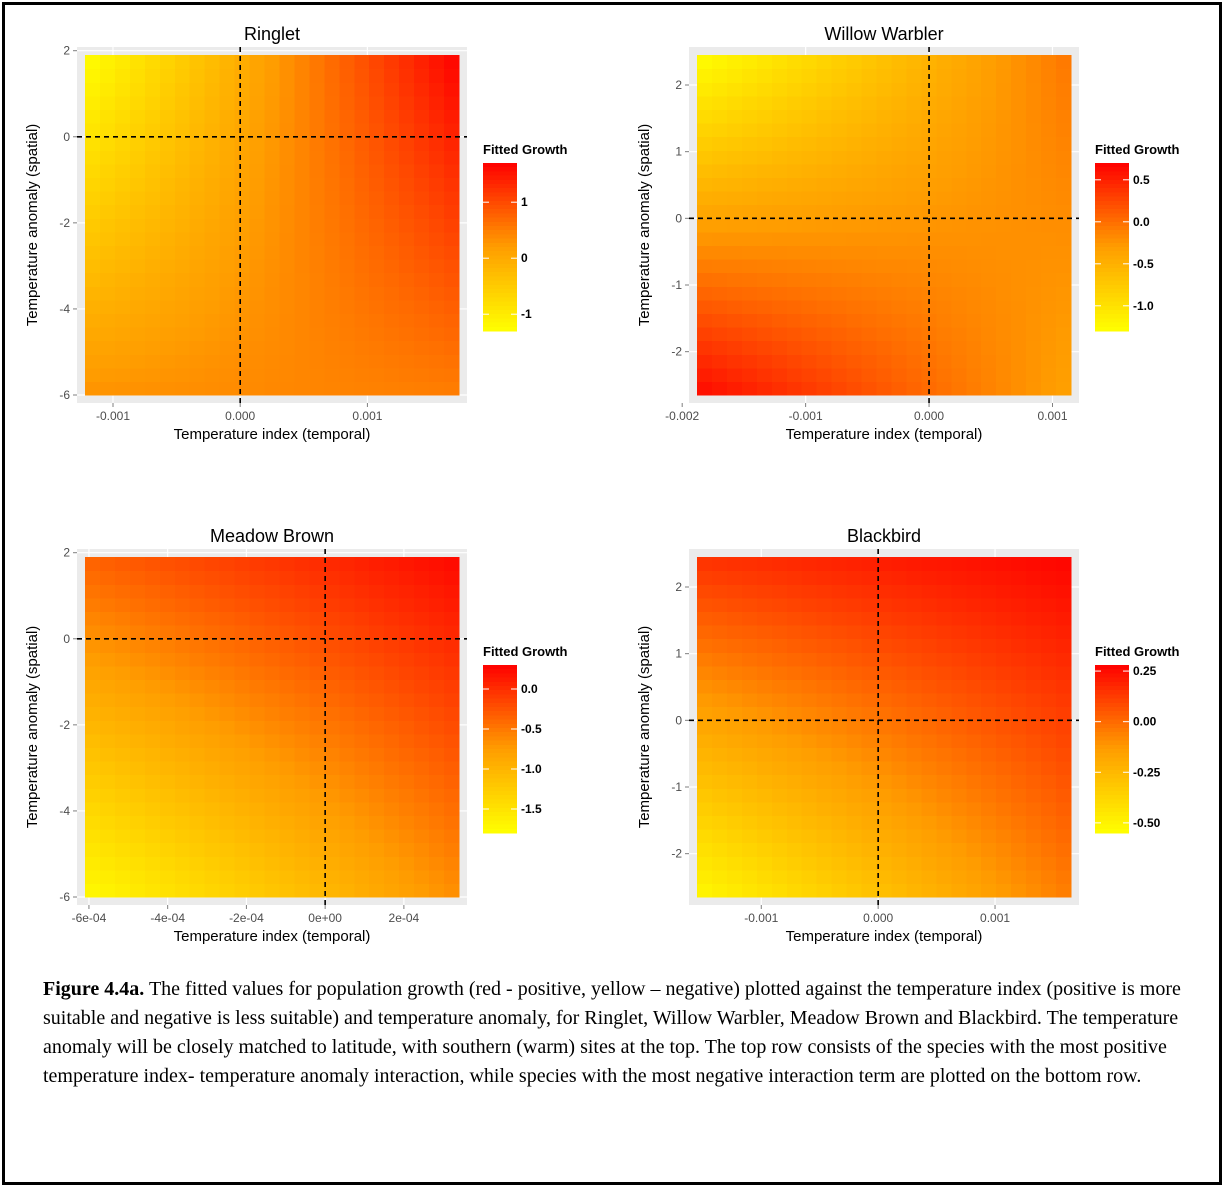  I want to click on chart-title: Willow Warbler, so click(883, 34).